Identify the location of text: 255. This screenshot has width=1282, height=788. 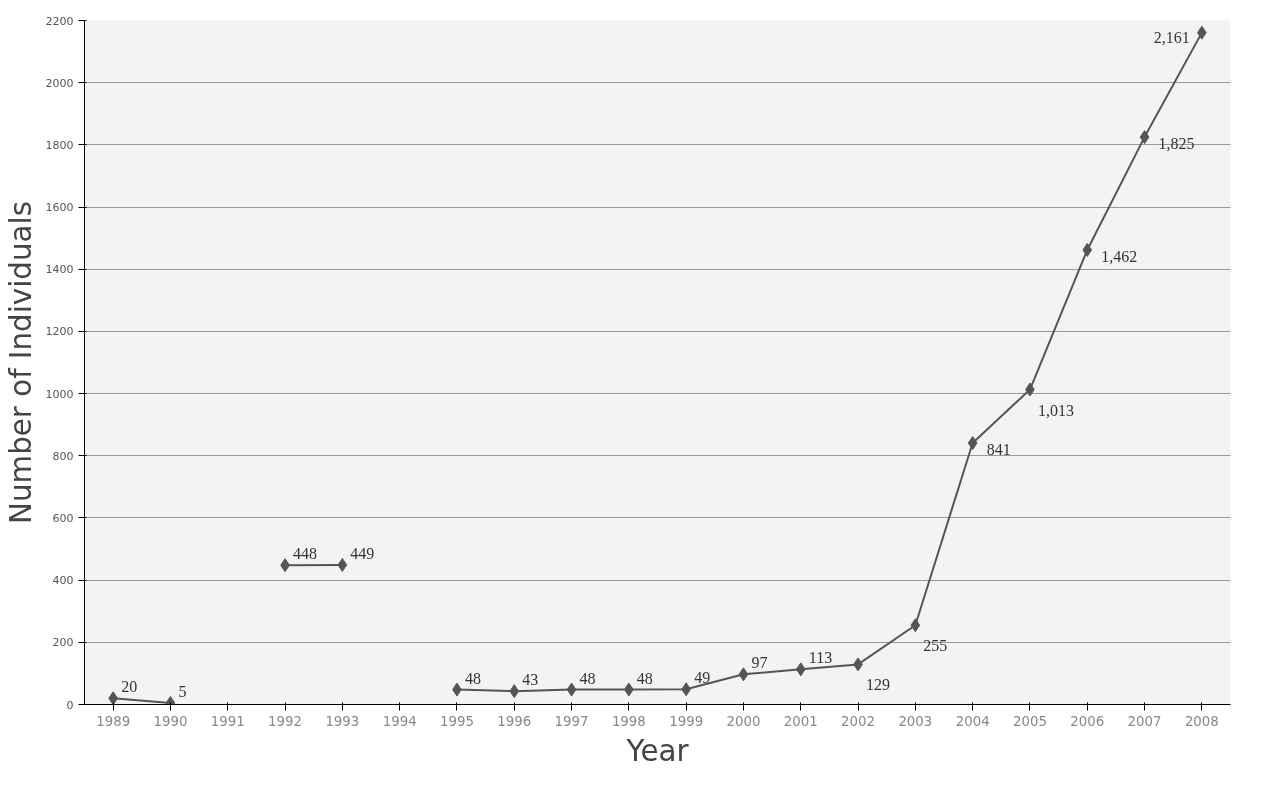
(935, 646).